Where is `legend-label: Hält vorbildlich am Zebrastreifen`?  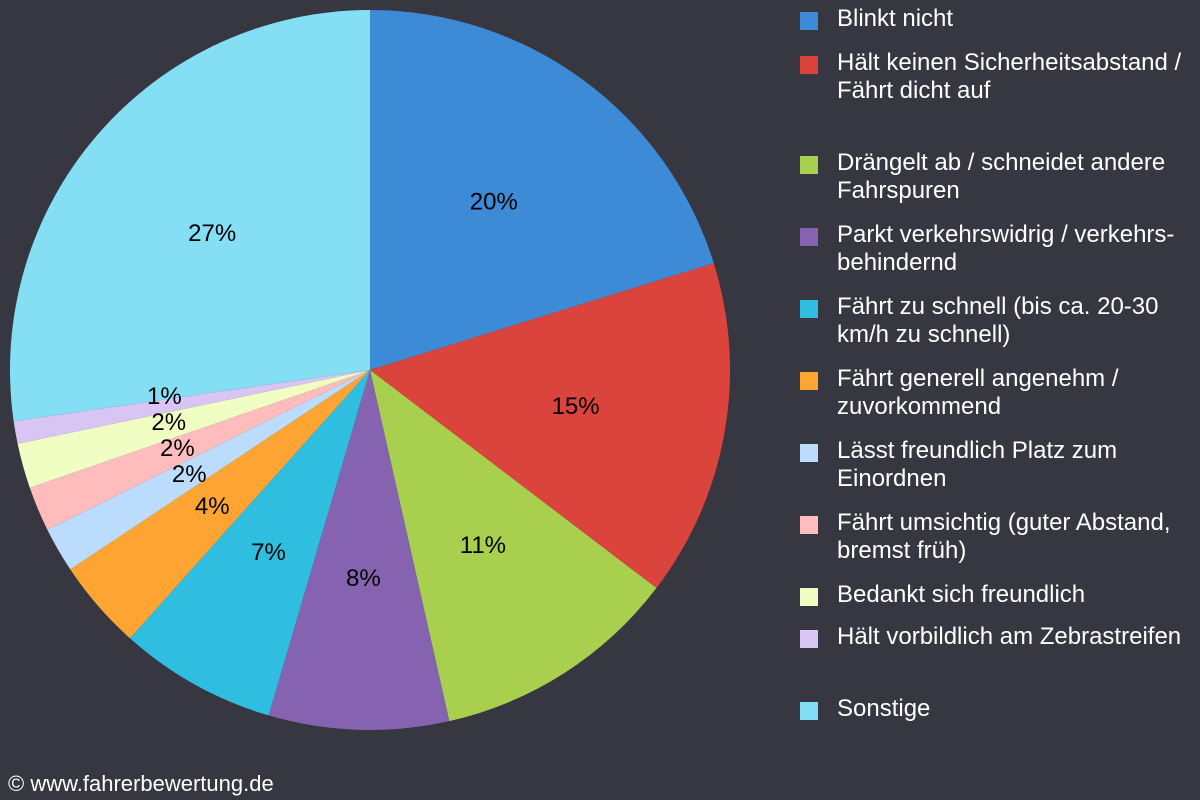
legend-label: Hält vorbildlich am Zebrastreifen is located at coordinates (1009, 636).